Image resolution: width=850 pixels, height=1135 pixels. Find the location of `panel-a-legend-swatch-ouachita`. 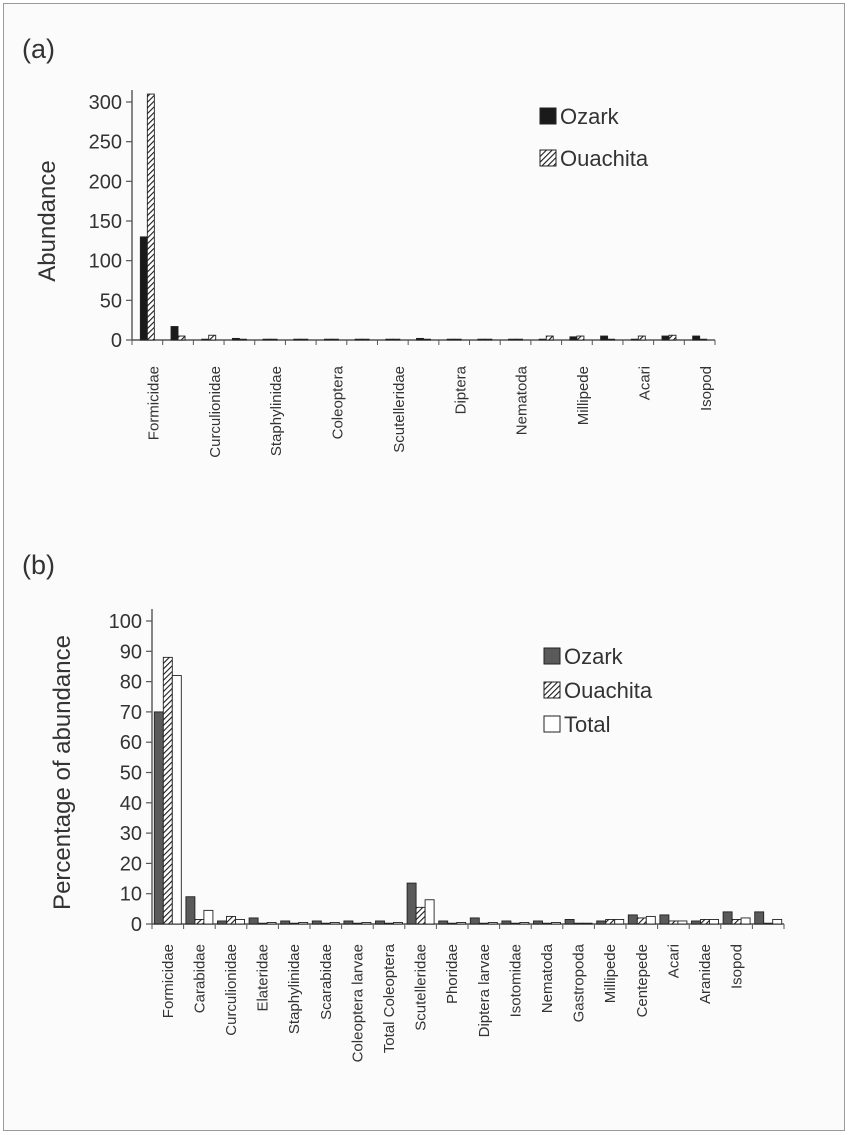

panel-a-legend-swatch-ouachita is located at coordinates (548, 158).